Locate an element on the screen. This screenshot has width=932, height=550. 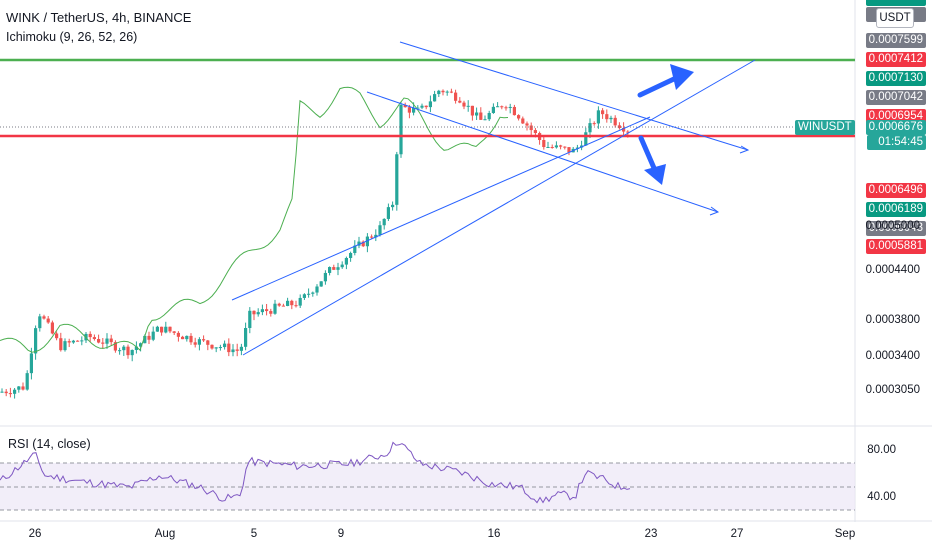
up-arrow-head is located at coordinates (682, 77).